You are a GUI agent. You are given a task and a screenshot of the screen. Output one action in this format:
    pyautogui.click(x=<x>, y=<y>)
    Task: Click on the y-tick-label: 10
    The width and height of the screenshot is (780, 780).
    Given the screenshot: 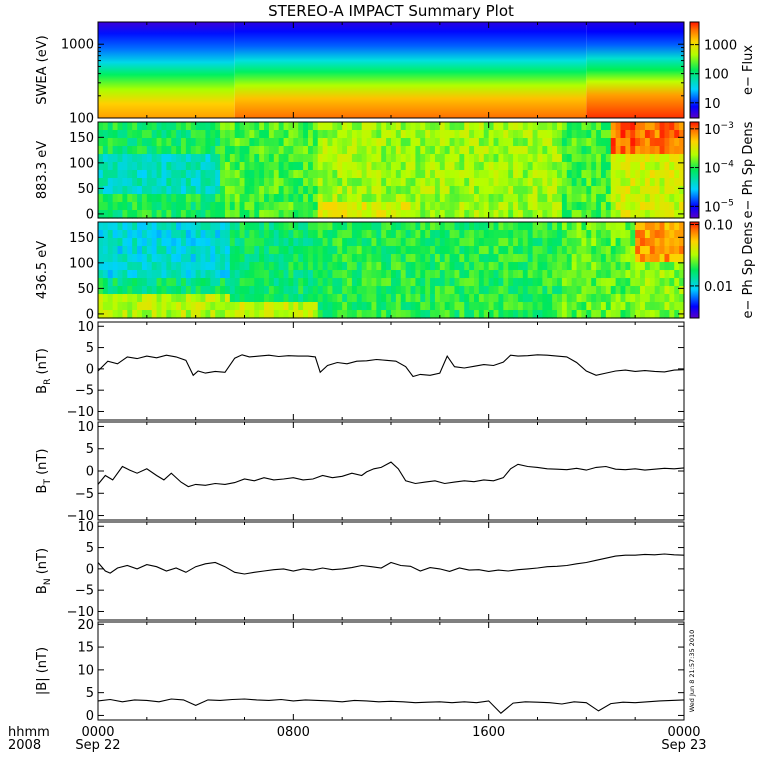 What is the action you would take?
    pyautogui.click(x=85, y=527)
    